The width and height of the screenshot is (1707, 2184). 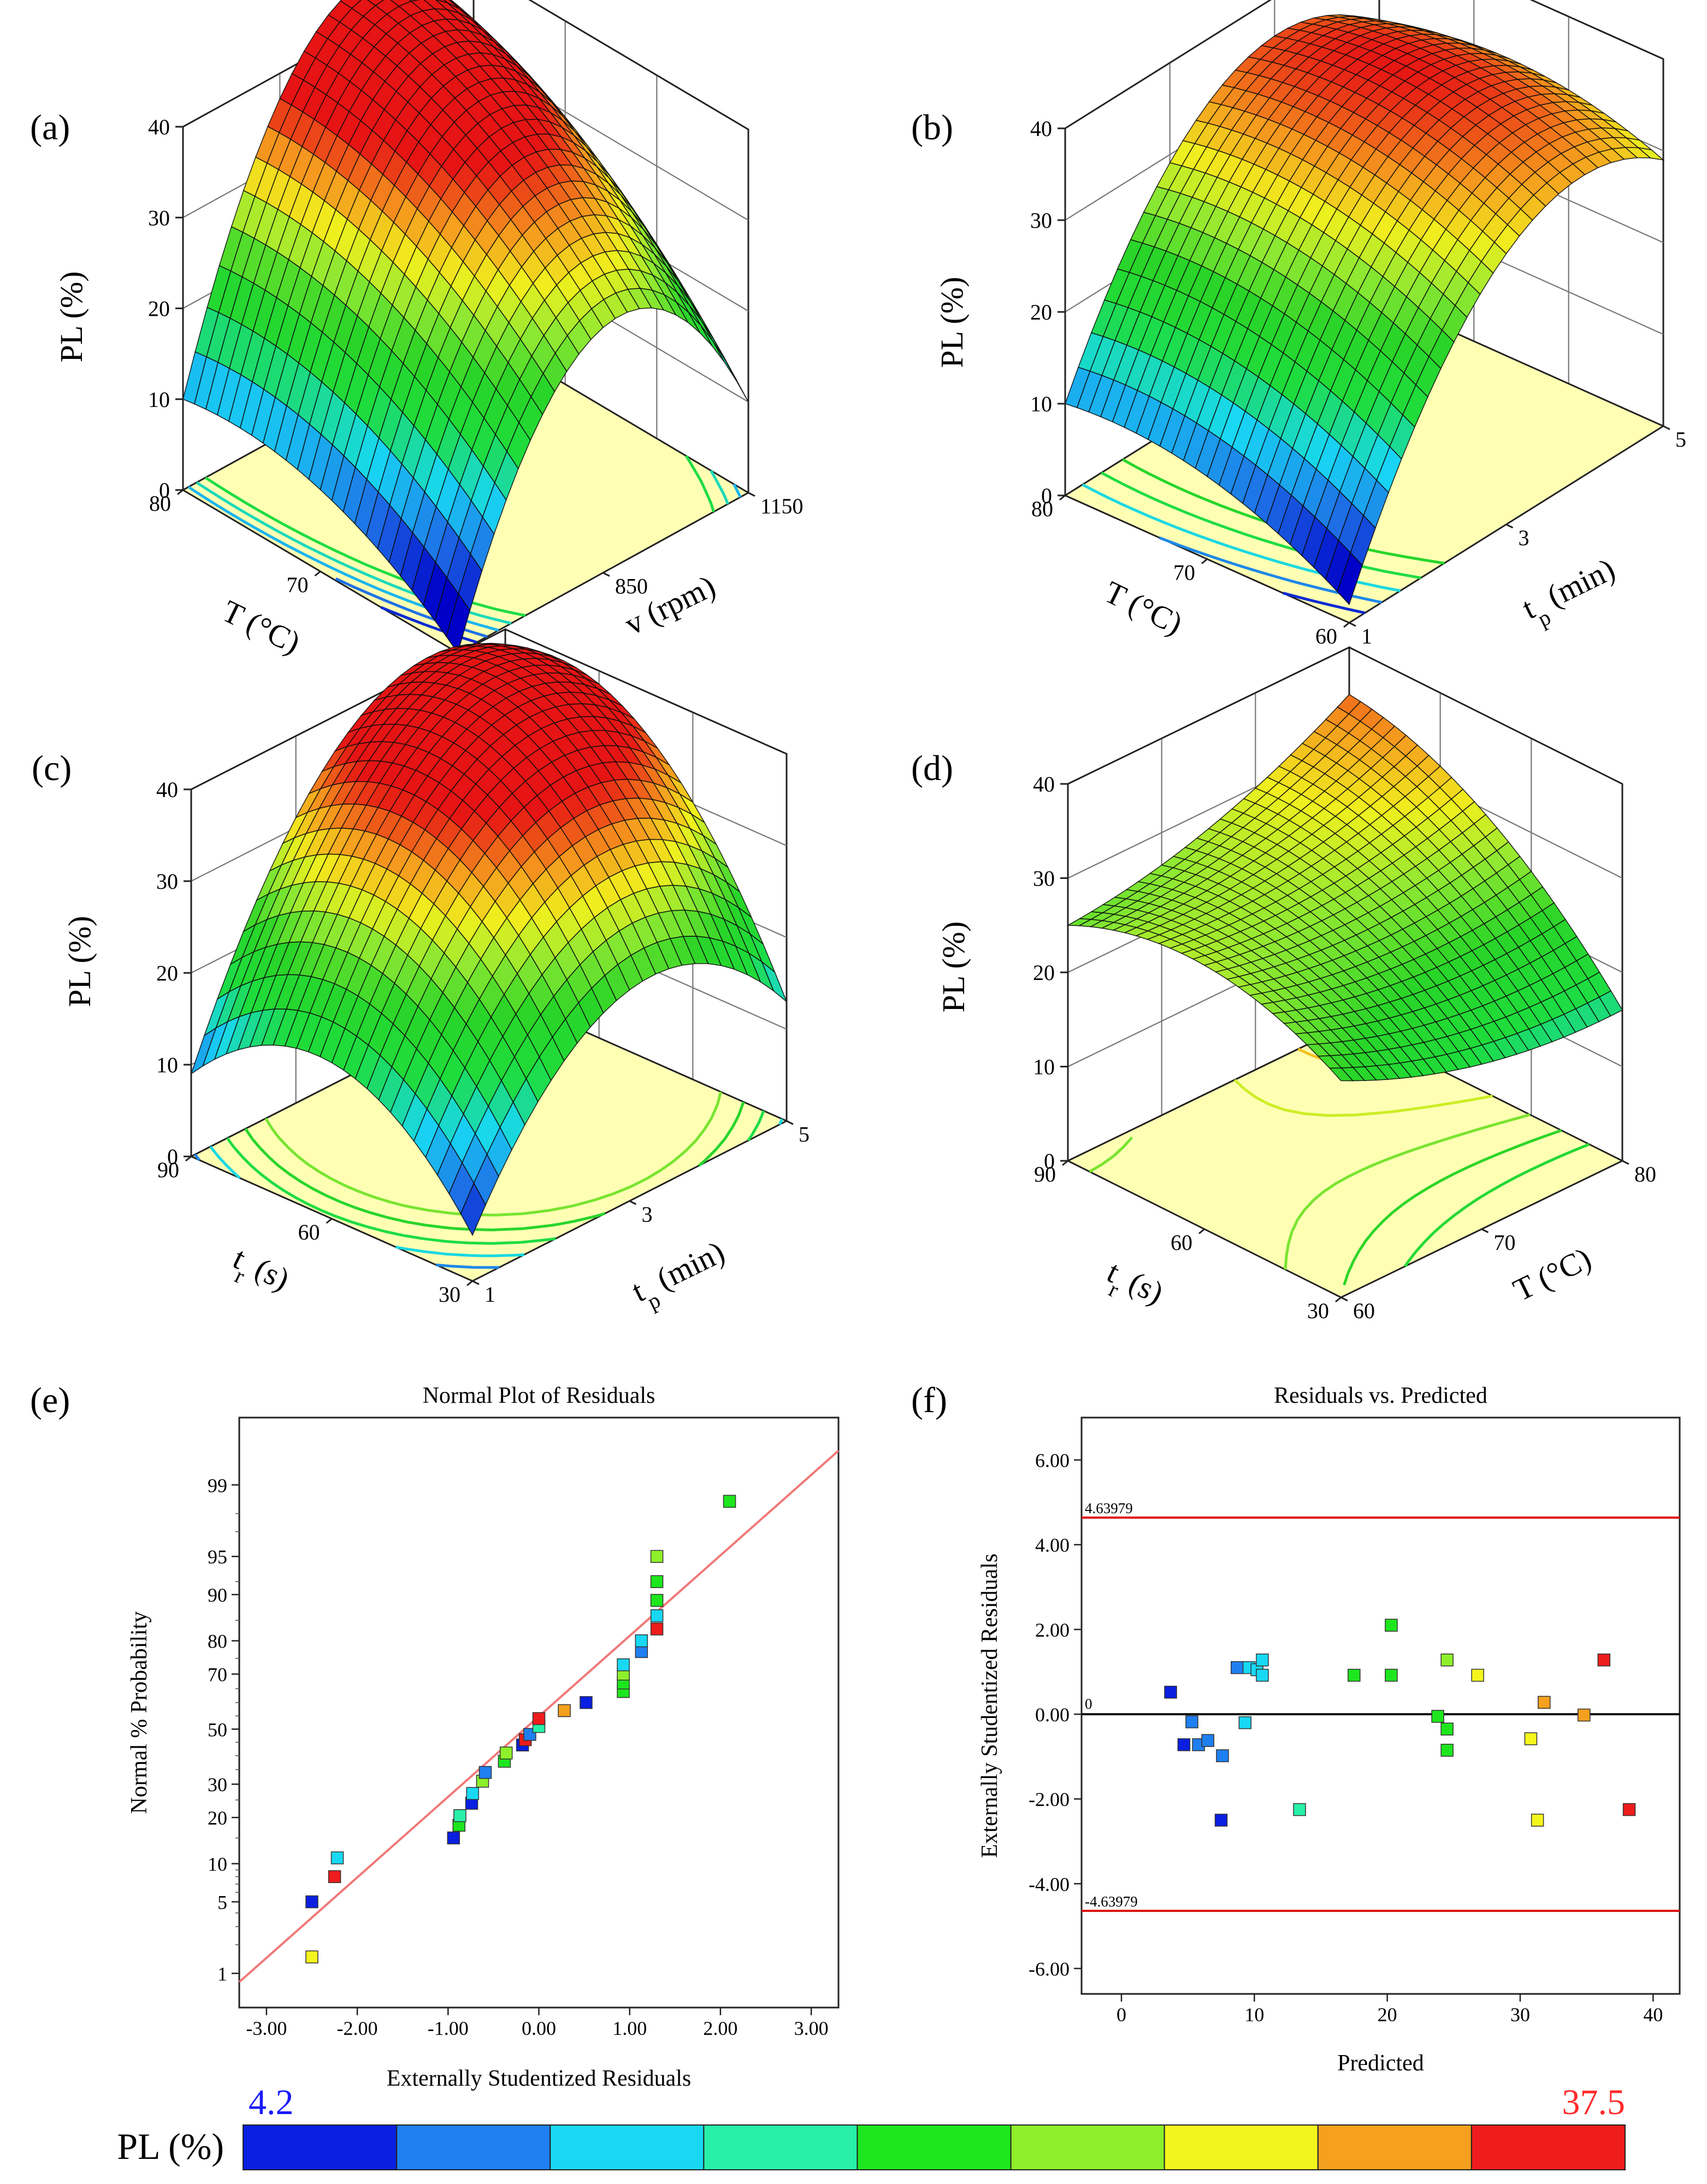 What do you see at coordinates (539, 2078) in the screenshot?
I see `x-axis-title: Externally Studentized Residuals` at bounding box center [539, 2078].